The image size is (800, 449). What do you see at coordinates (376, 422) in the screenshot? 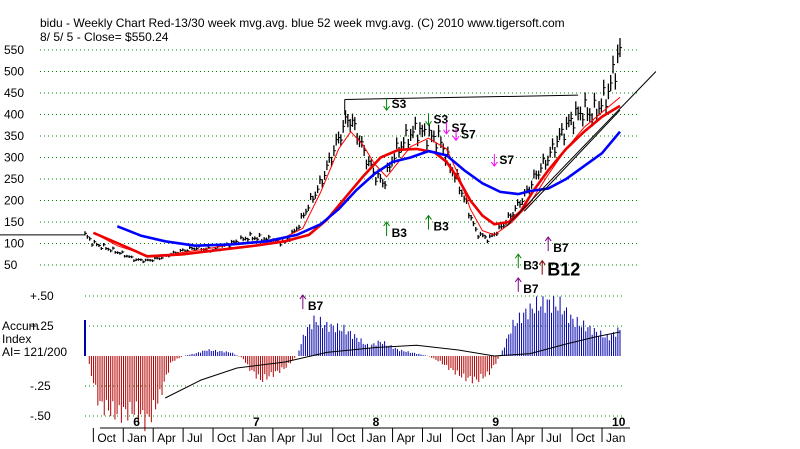
I see `x-year-label: 8` at bounding box center [376, 422].